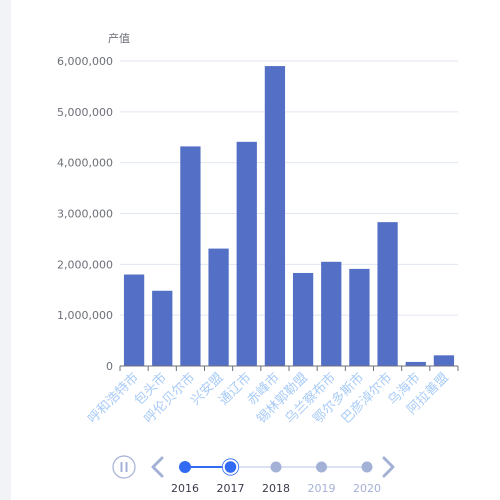 This screenshot has width=500, height=500. Describe the element at coordinates (119, 38) in the screenshot. I see `y-axis-label: 产值` at that location.